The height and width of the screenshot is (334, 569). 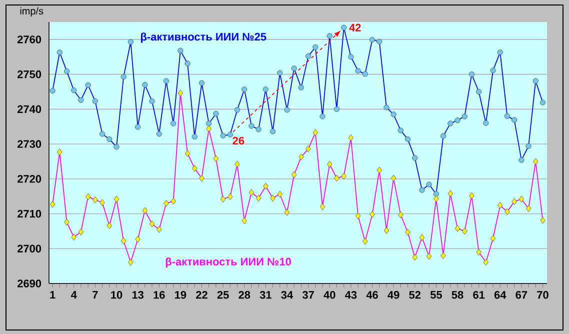 What do you see at coordinates (138, 295) in the screenshot?
I see `x-tick-label: 13` at bounding box center [138, 295].